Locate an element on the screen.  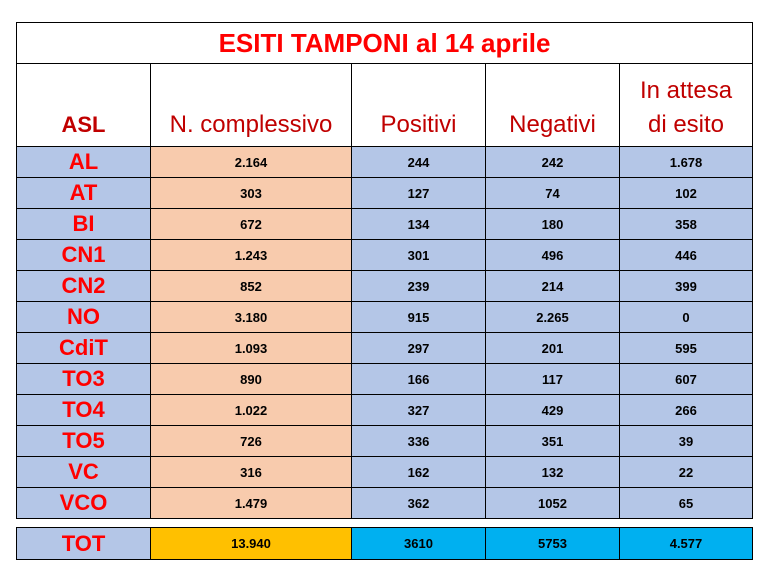
cell-total: 890 is located at coordinates (251, 379).